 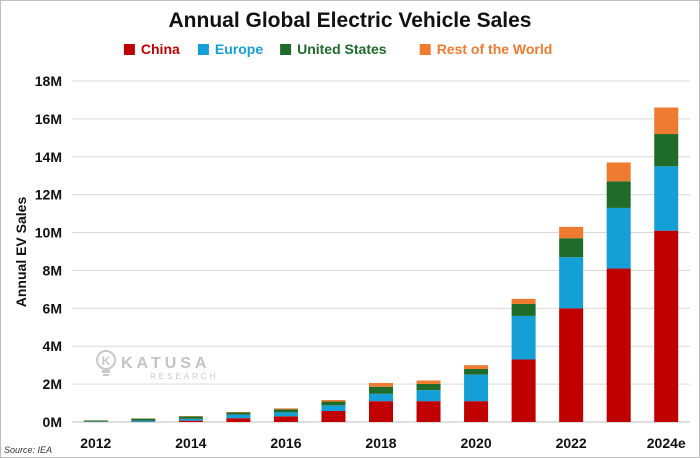 What do you see at coordinates (28, 450) in the screenshot?
I see `source-note: Source: IEA` at bounding box center [28, 450].